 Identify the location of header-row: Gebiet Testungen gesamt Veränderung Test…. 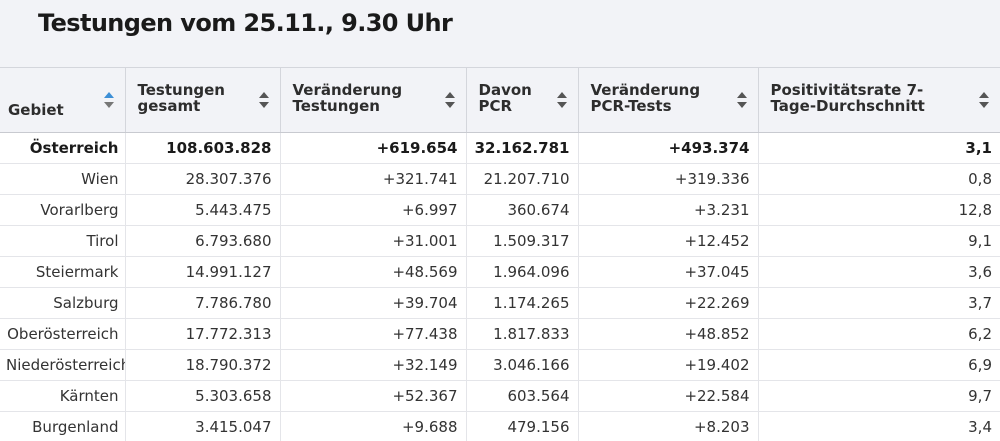
(500, 100).